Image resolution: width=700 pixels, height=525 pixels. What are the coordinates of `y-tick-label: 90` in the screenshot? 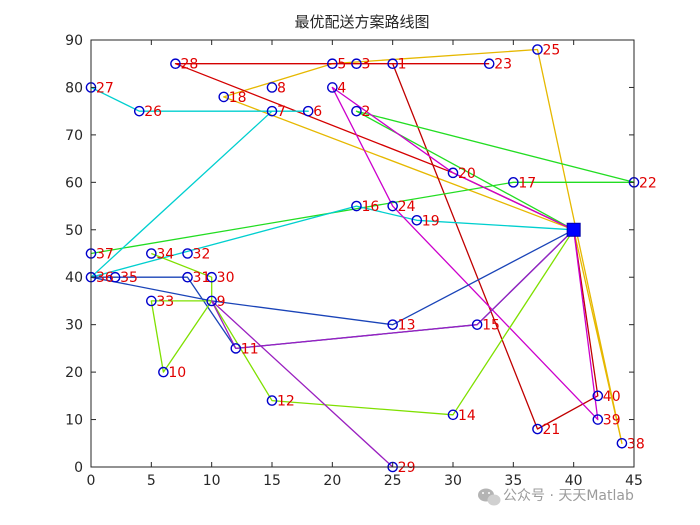 It's located at (74, 41).